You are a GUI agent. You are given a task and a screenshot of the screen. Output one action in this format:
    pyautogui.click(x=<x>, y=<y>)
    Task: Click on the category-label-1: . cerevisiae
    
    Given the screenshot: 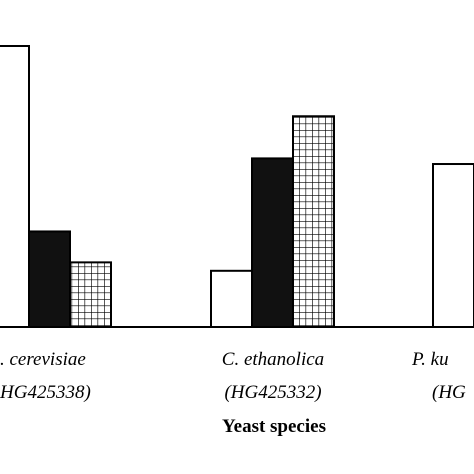 What is the action you would take?
    pyautogui.click(x=43, y=359)
    